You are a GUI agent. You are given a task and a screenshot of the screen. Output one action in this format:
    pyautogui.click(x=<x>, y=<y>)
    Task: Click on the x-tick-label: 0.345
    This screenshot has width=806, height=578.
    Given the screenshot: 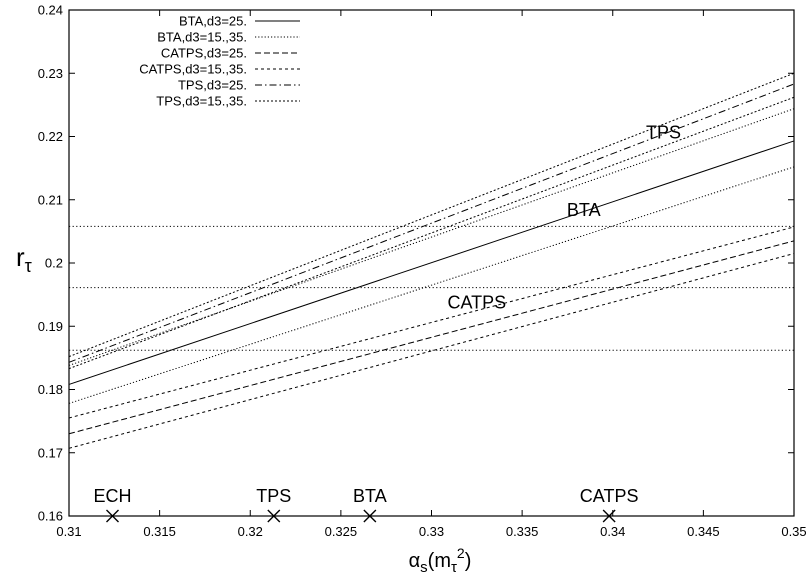 What is the action you would take?
    pyautogui.click(x=703, y=531)
    